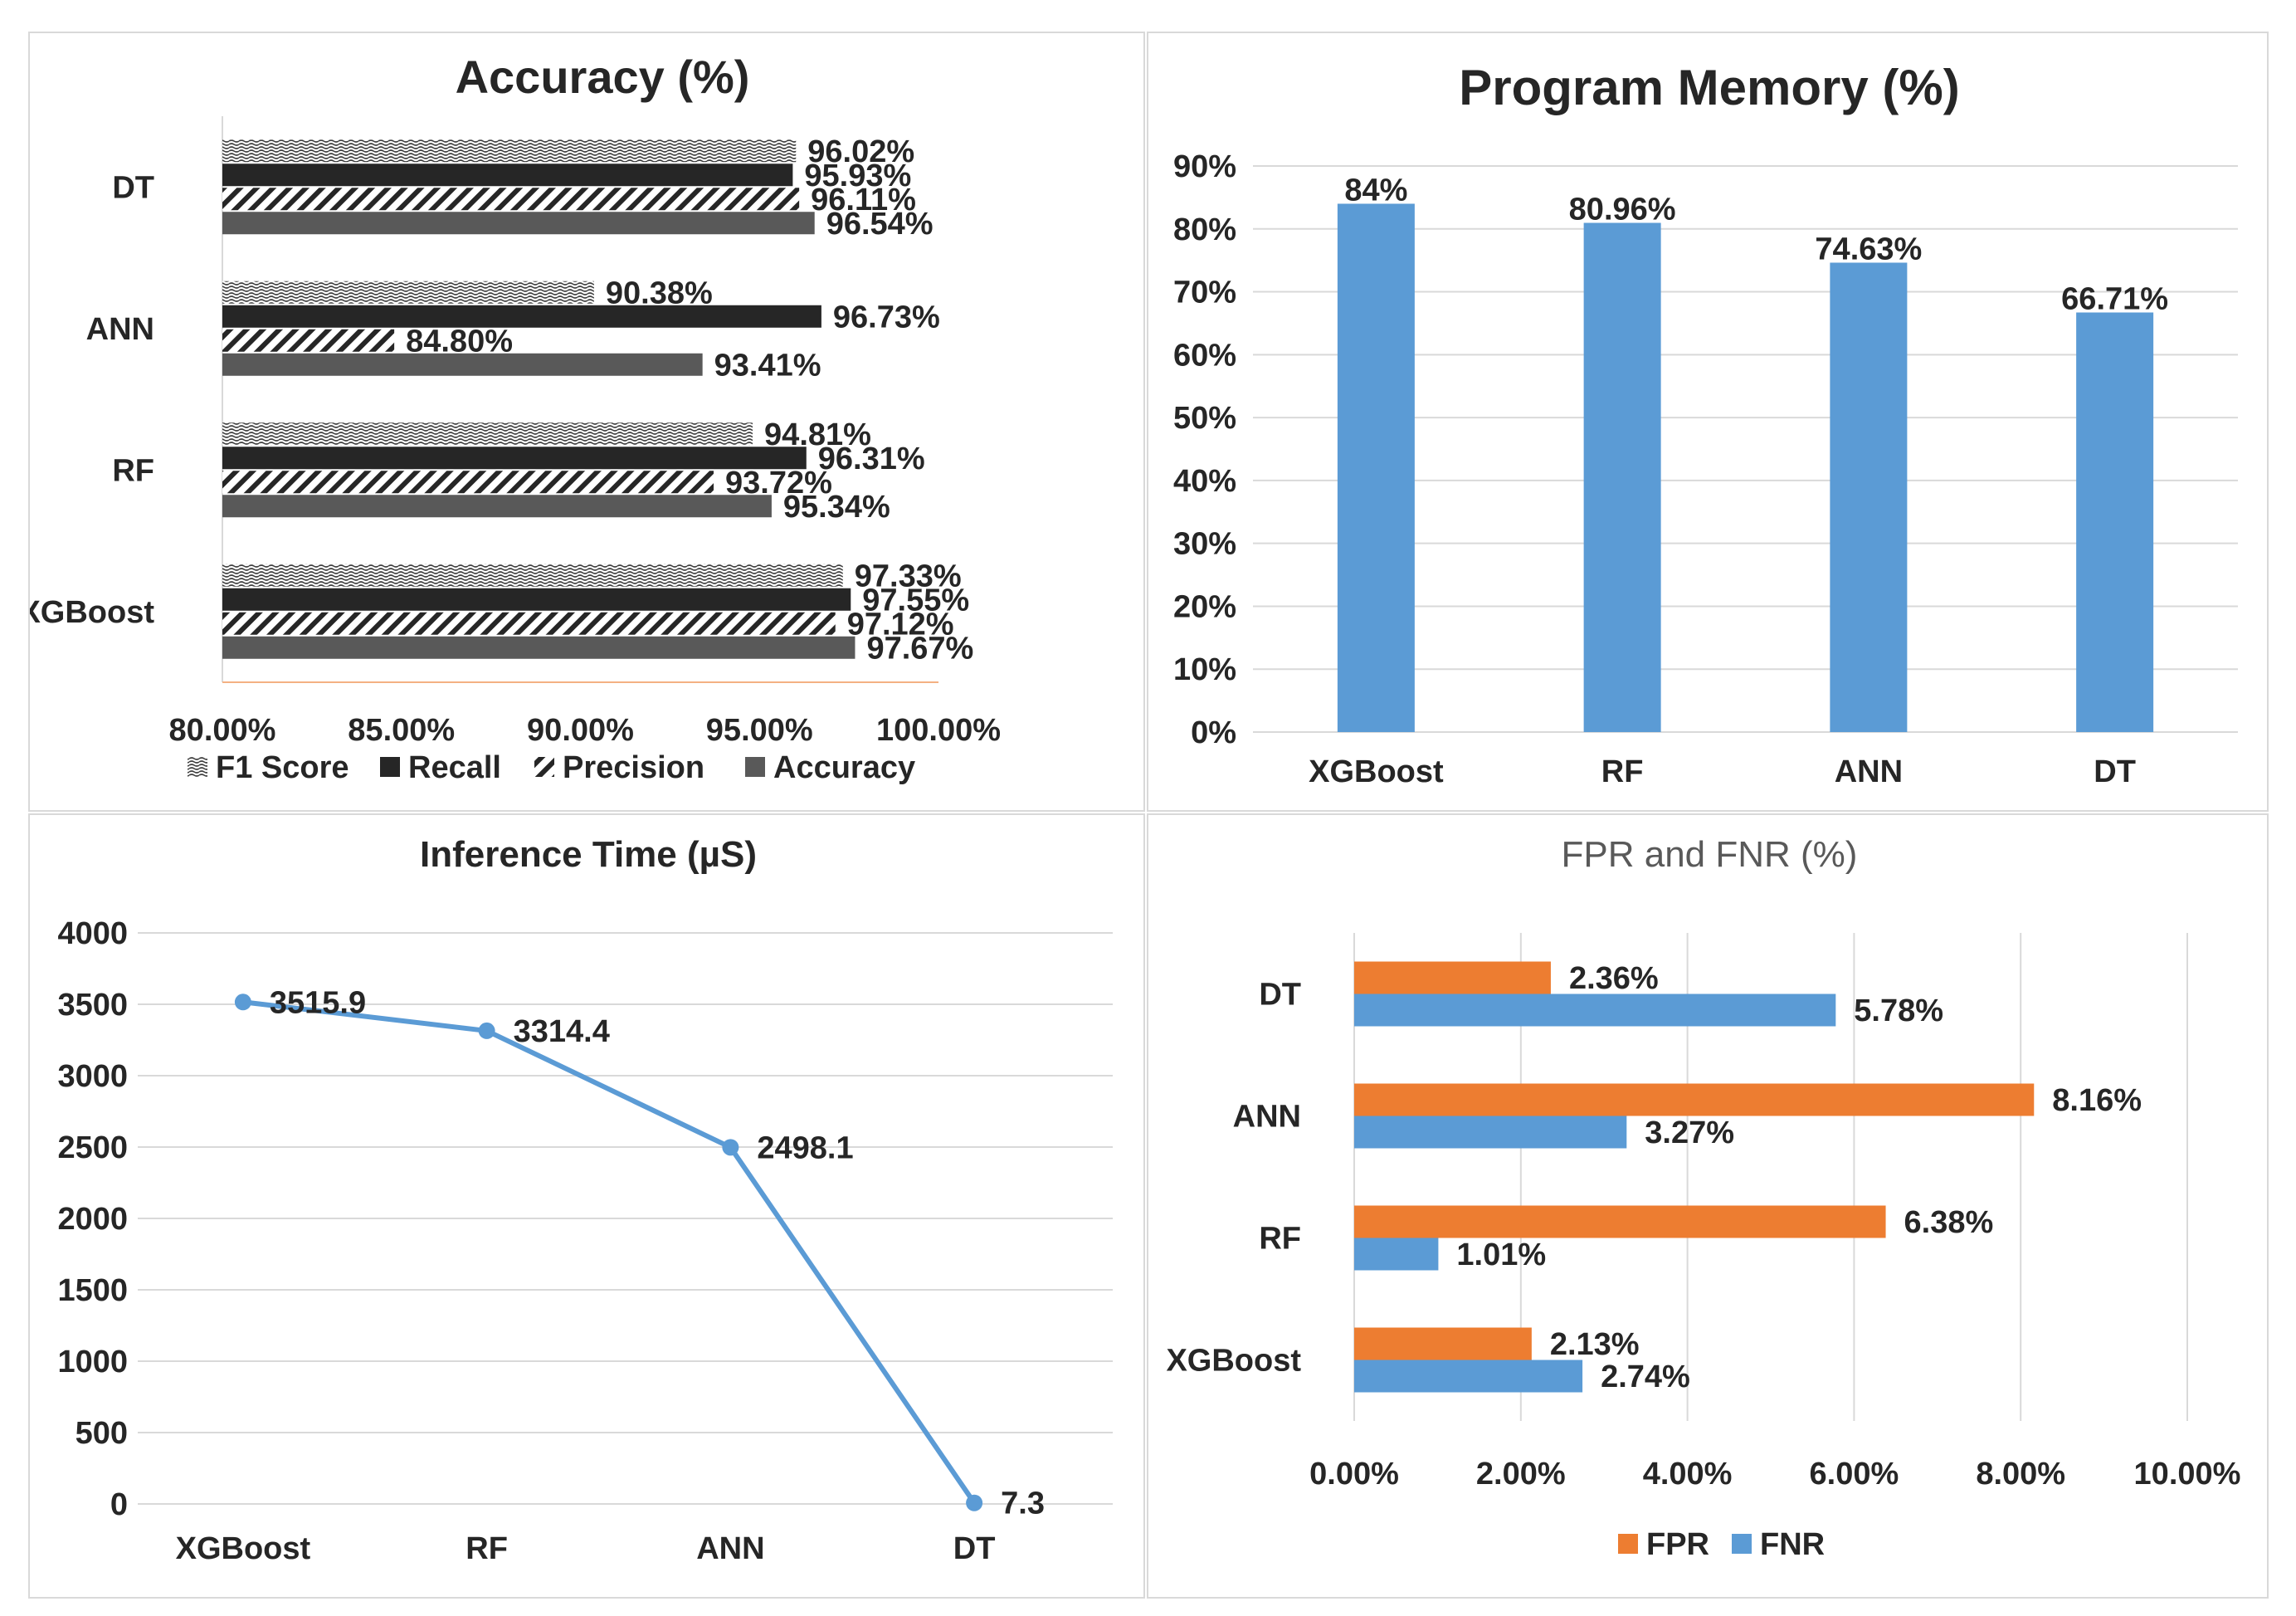  What do you see at coordinates (1792, 1545) in the screenshot?
I see `legend-label: FNR` at bounding box center [1792, 1545].